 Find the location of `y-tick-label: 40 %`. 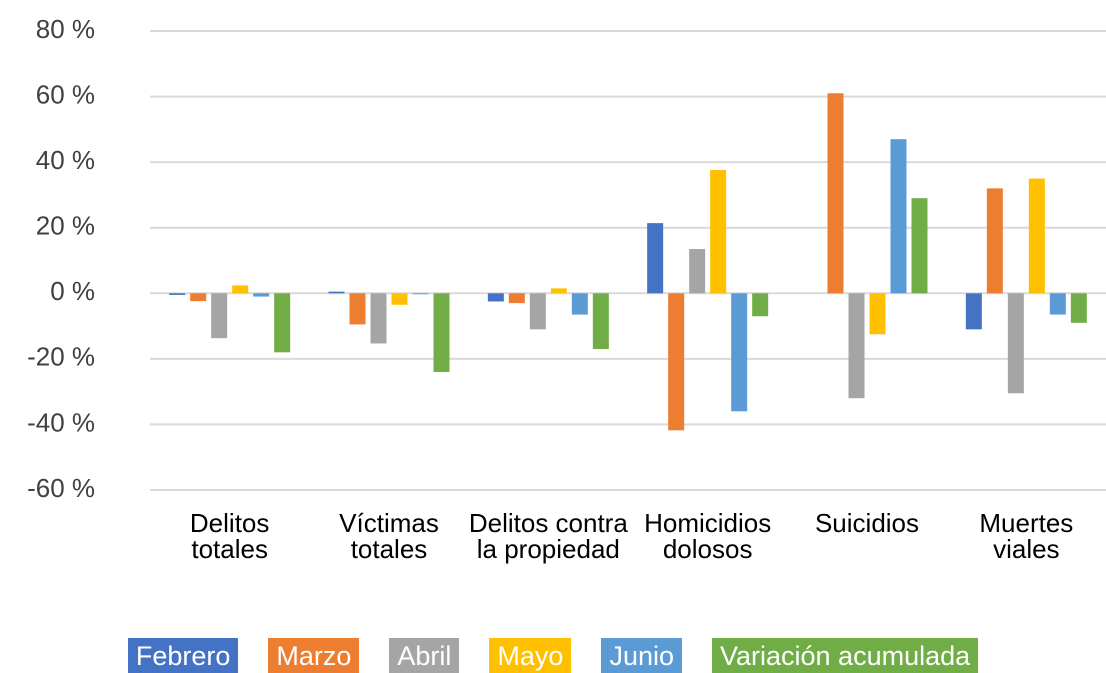

y-tick-label: 40 % is located at coordinates (65, 160).